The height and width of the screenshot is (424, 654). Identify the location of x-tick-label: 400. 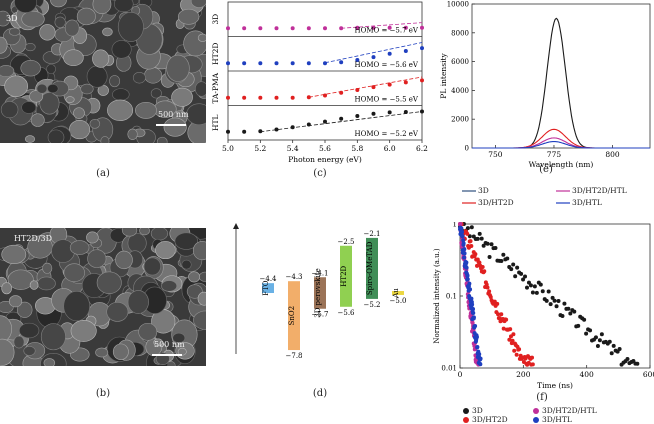
(587, 374).